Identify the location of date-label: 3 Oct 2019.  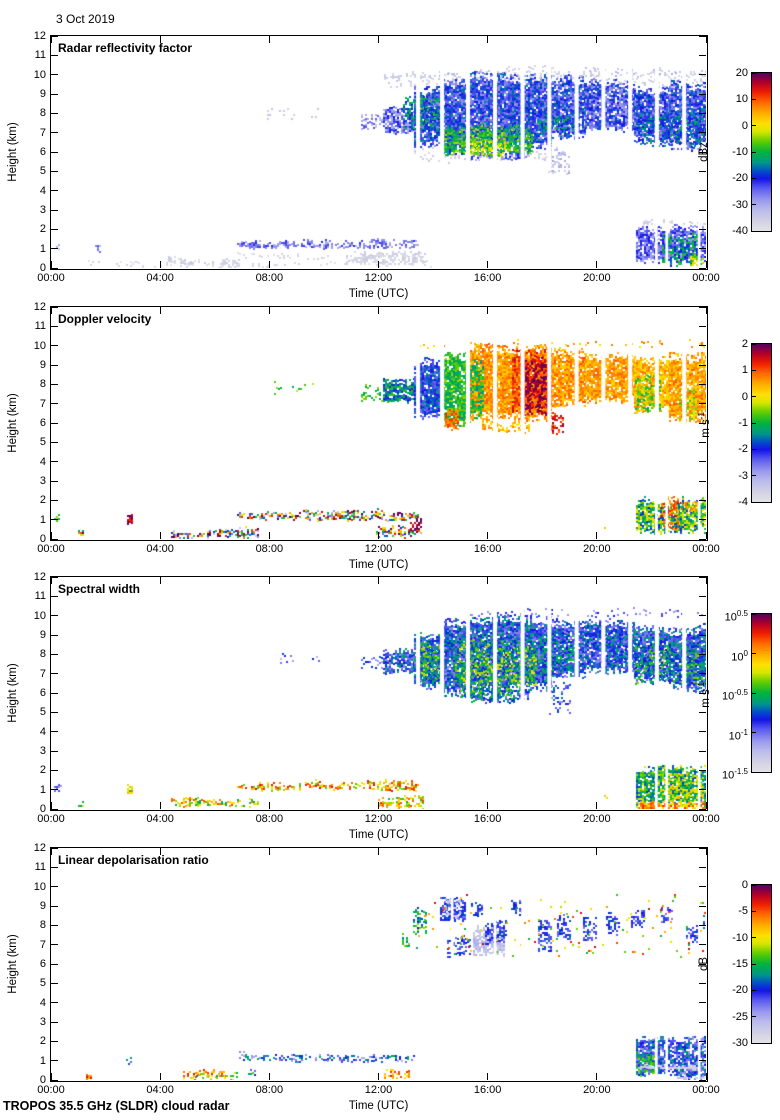
(85, 19).